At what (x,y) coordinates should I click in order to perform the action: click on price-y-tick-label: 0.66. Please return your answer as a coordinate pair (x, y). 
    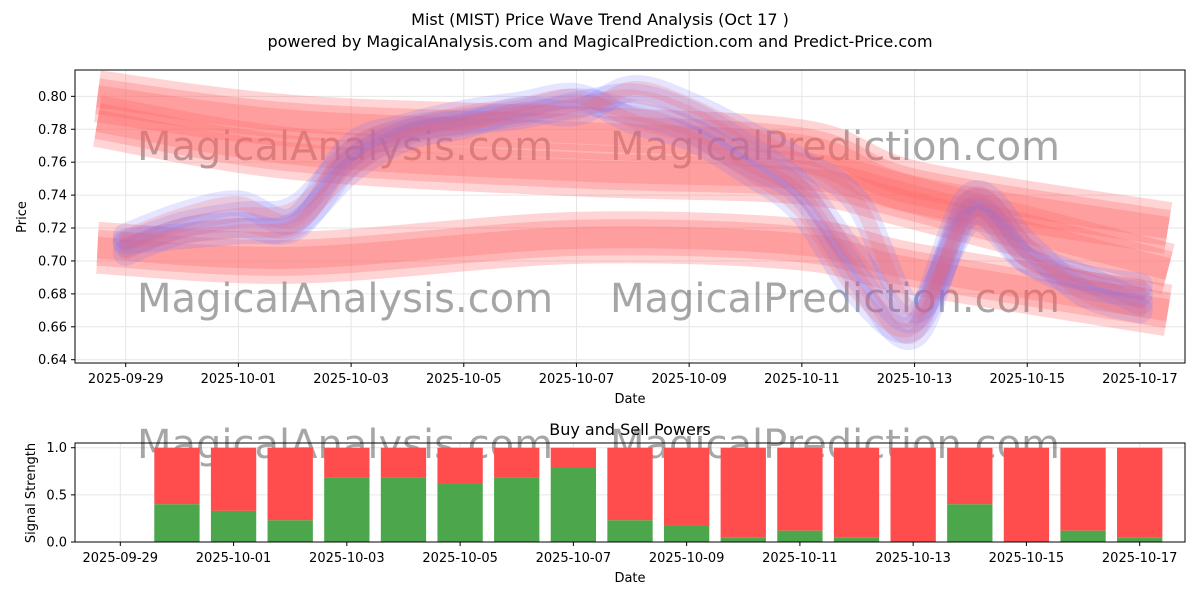
    Looking at the image, I should click on (52, 327).